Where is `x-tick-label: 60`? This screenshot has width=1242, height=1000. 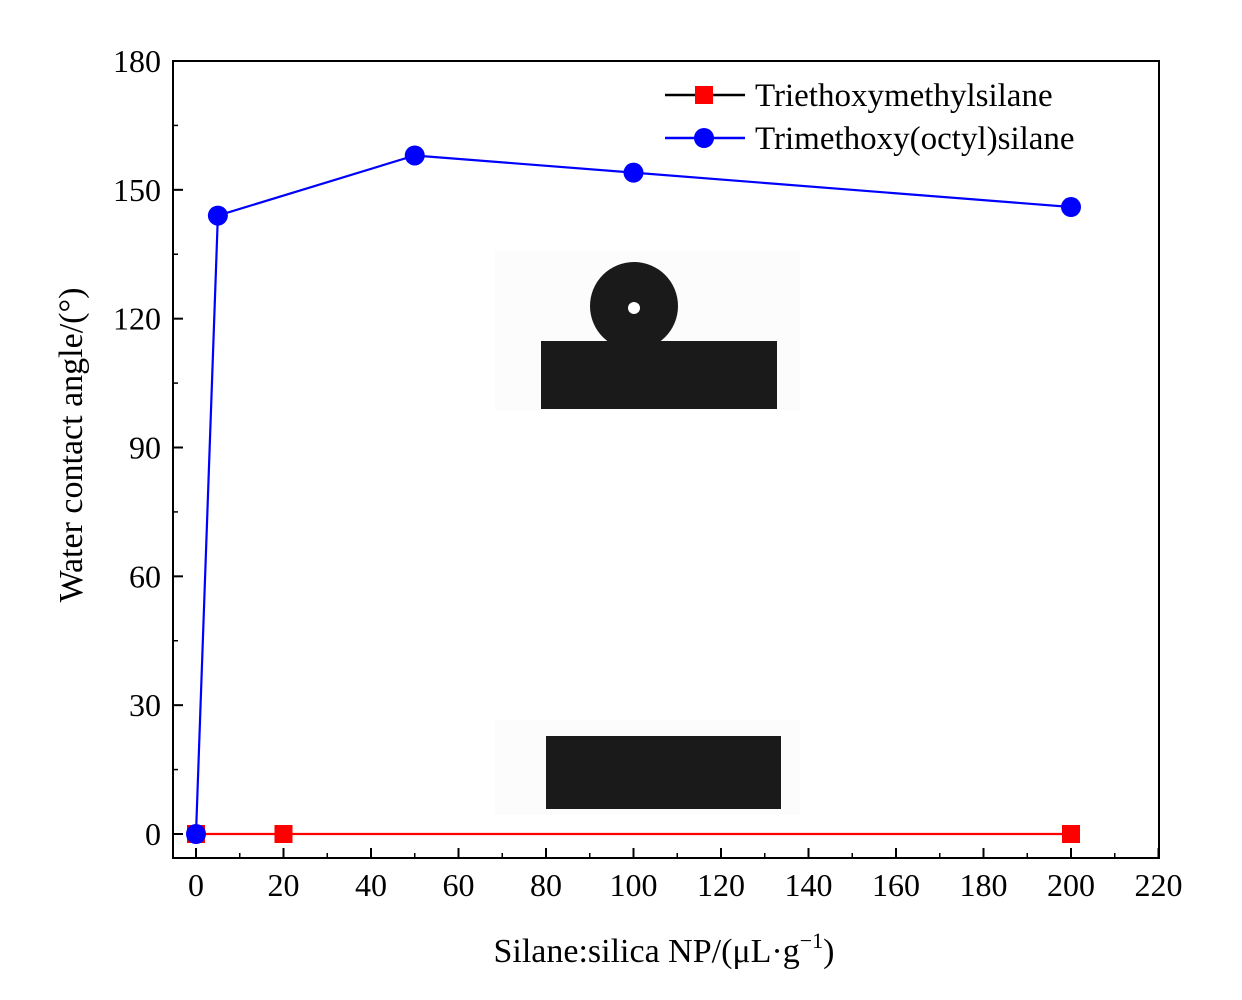 x-tick-label: 60 is located at coordinates (459, 885).